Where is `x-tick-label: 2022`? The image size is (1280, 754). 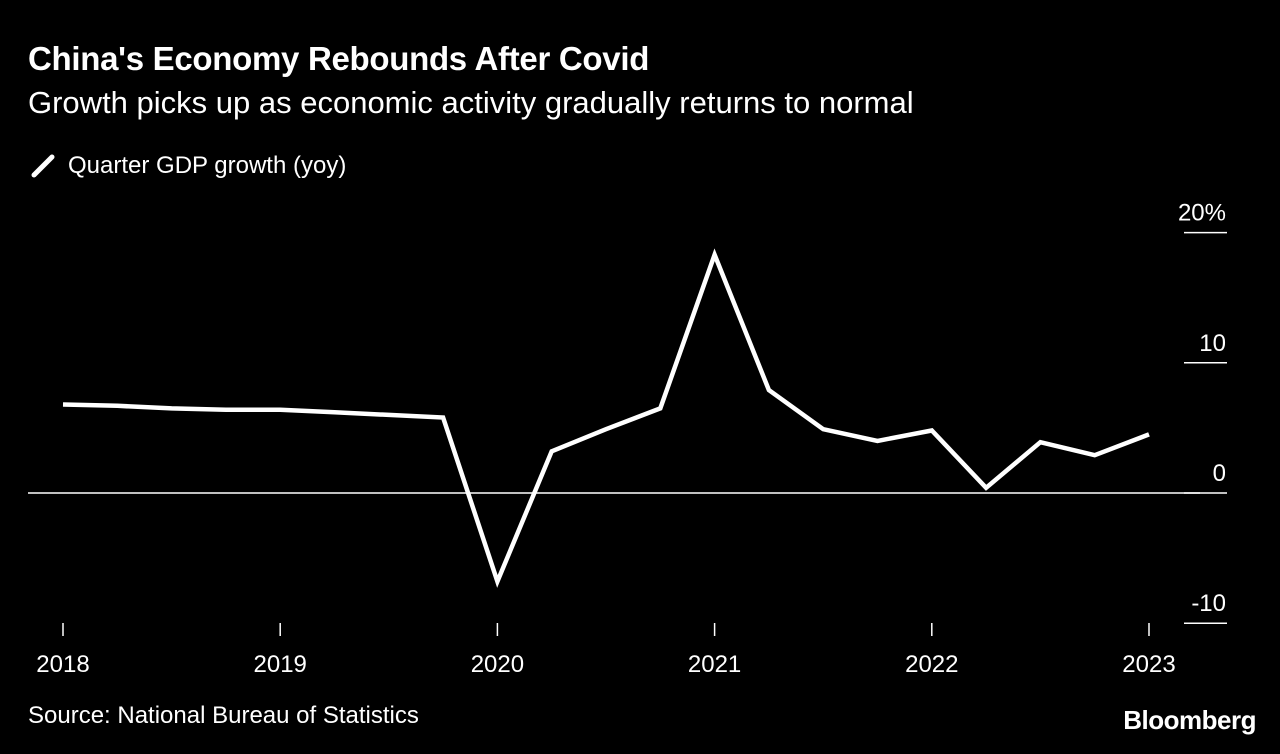 x-tick-label: 2022 is located at coordinates (931, 664).